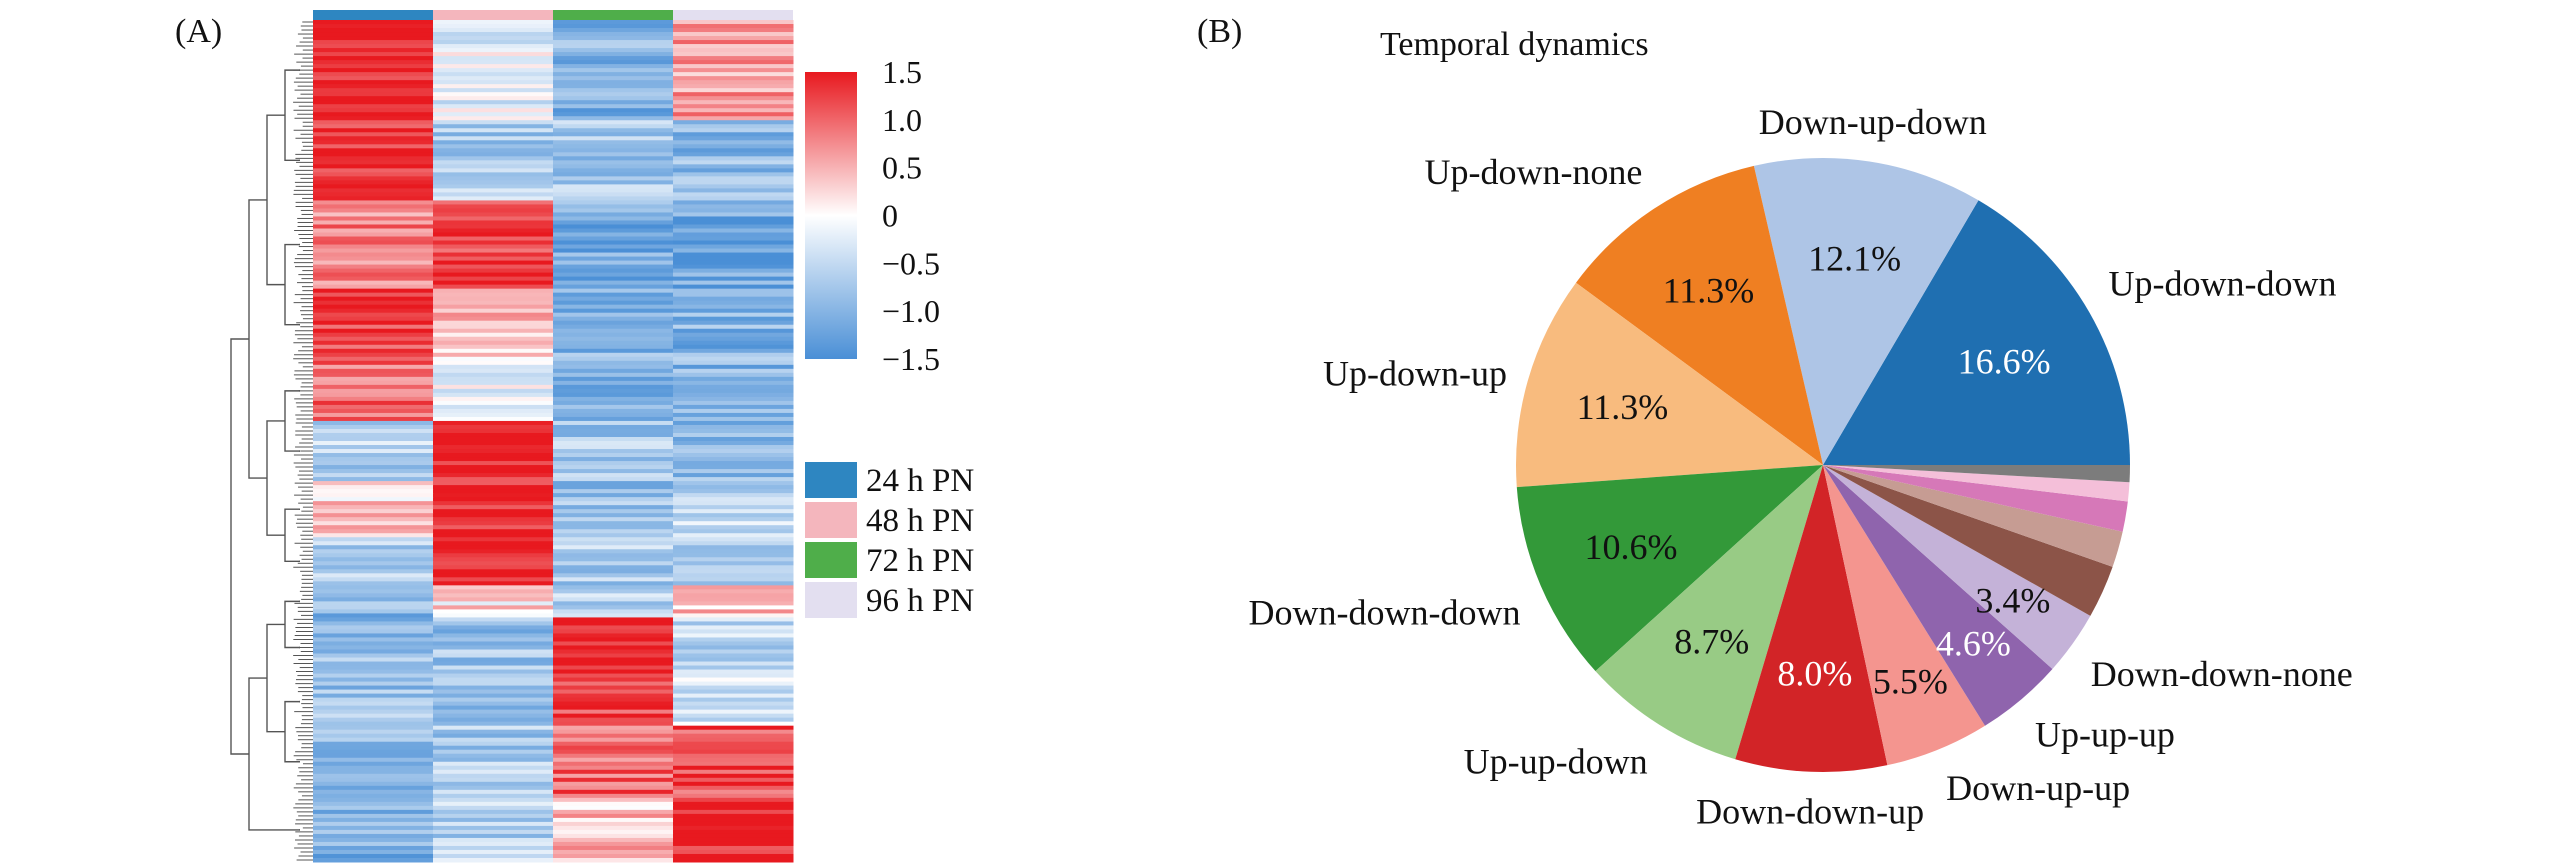 The width and height of the screenshot is (2567, 866). Describe the element at coordinates (902, 168) in the screenshot. I see `colorbar-tick-label: 0.5` at that location.